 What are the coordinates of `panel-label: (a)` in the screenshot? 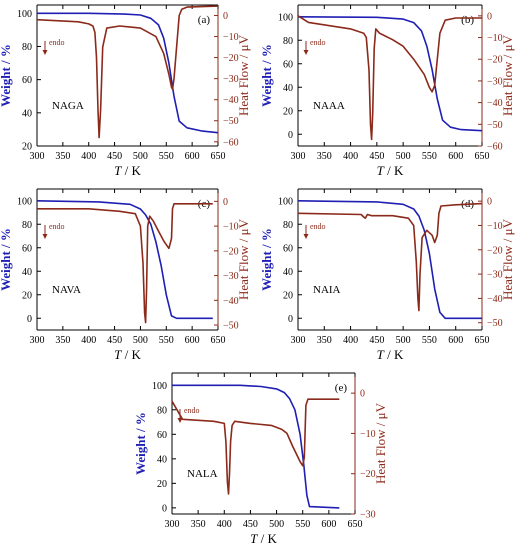 It's located at (204, 20).